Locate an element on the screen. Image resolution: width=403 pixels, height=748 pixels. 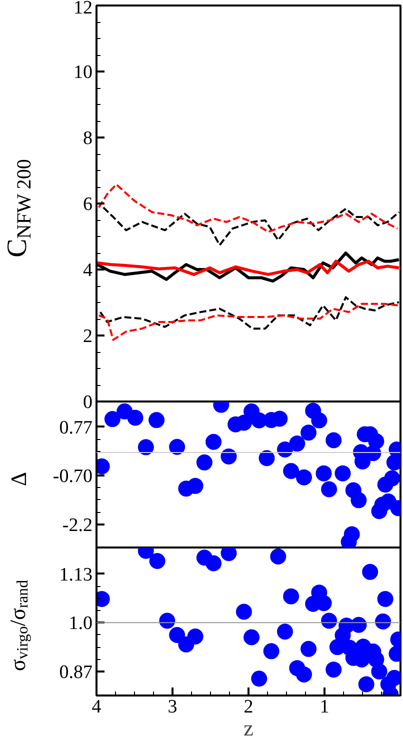
y-tick-label: 8 is located at coordinates (87, 138).